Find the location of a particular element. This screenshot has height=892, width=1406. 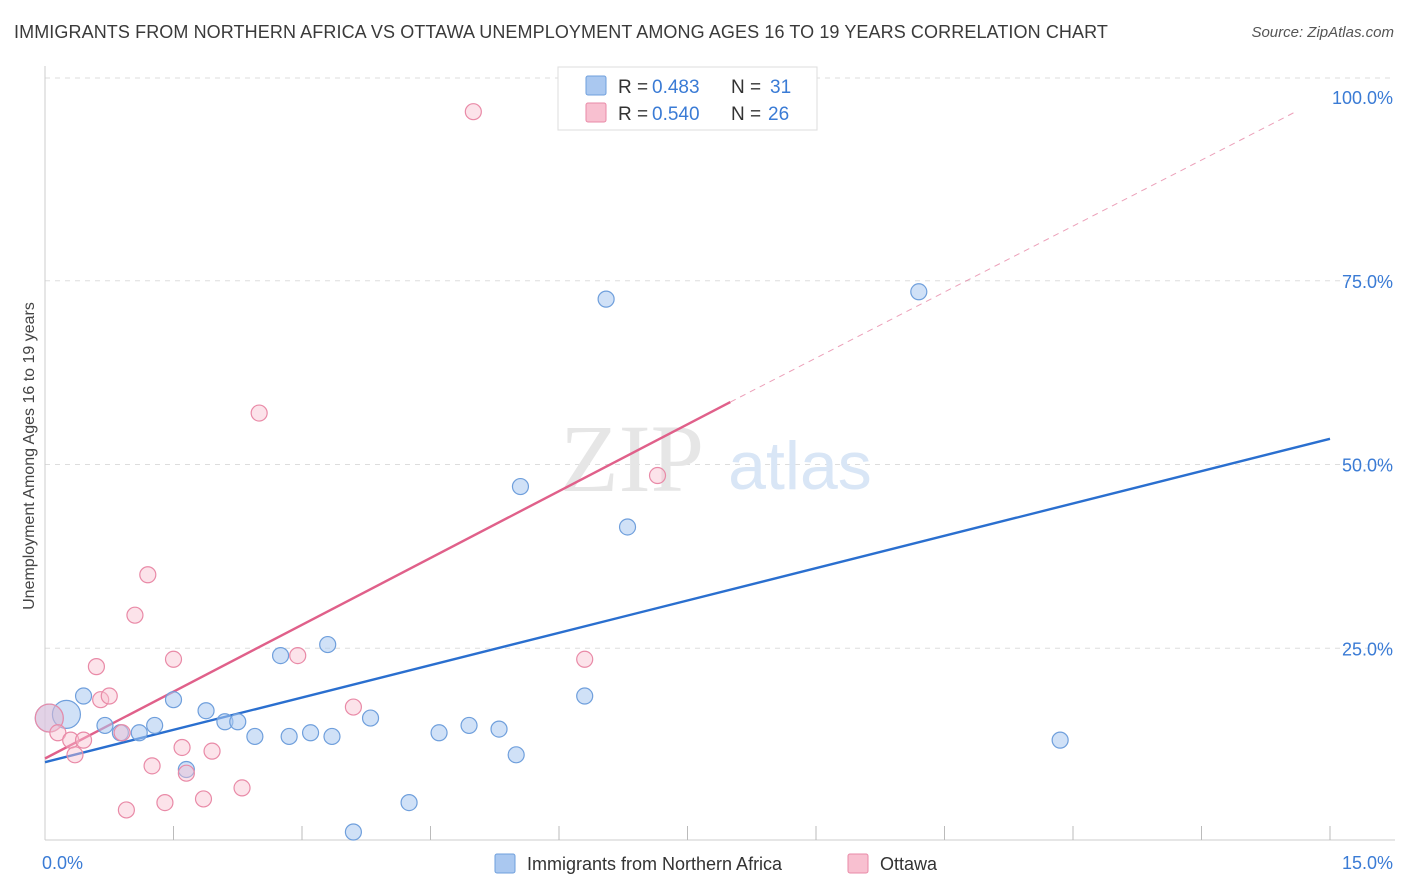

legend-r-label-pink: R = is located at coordinates (633, 114).